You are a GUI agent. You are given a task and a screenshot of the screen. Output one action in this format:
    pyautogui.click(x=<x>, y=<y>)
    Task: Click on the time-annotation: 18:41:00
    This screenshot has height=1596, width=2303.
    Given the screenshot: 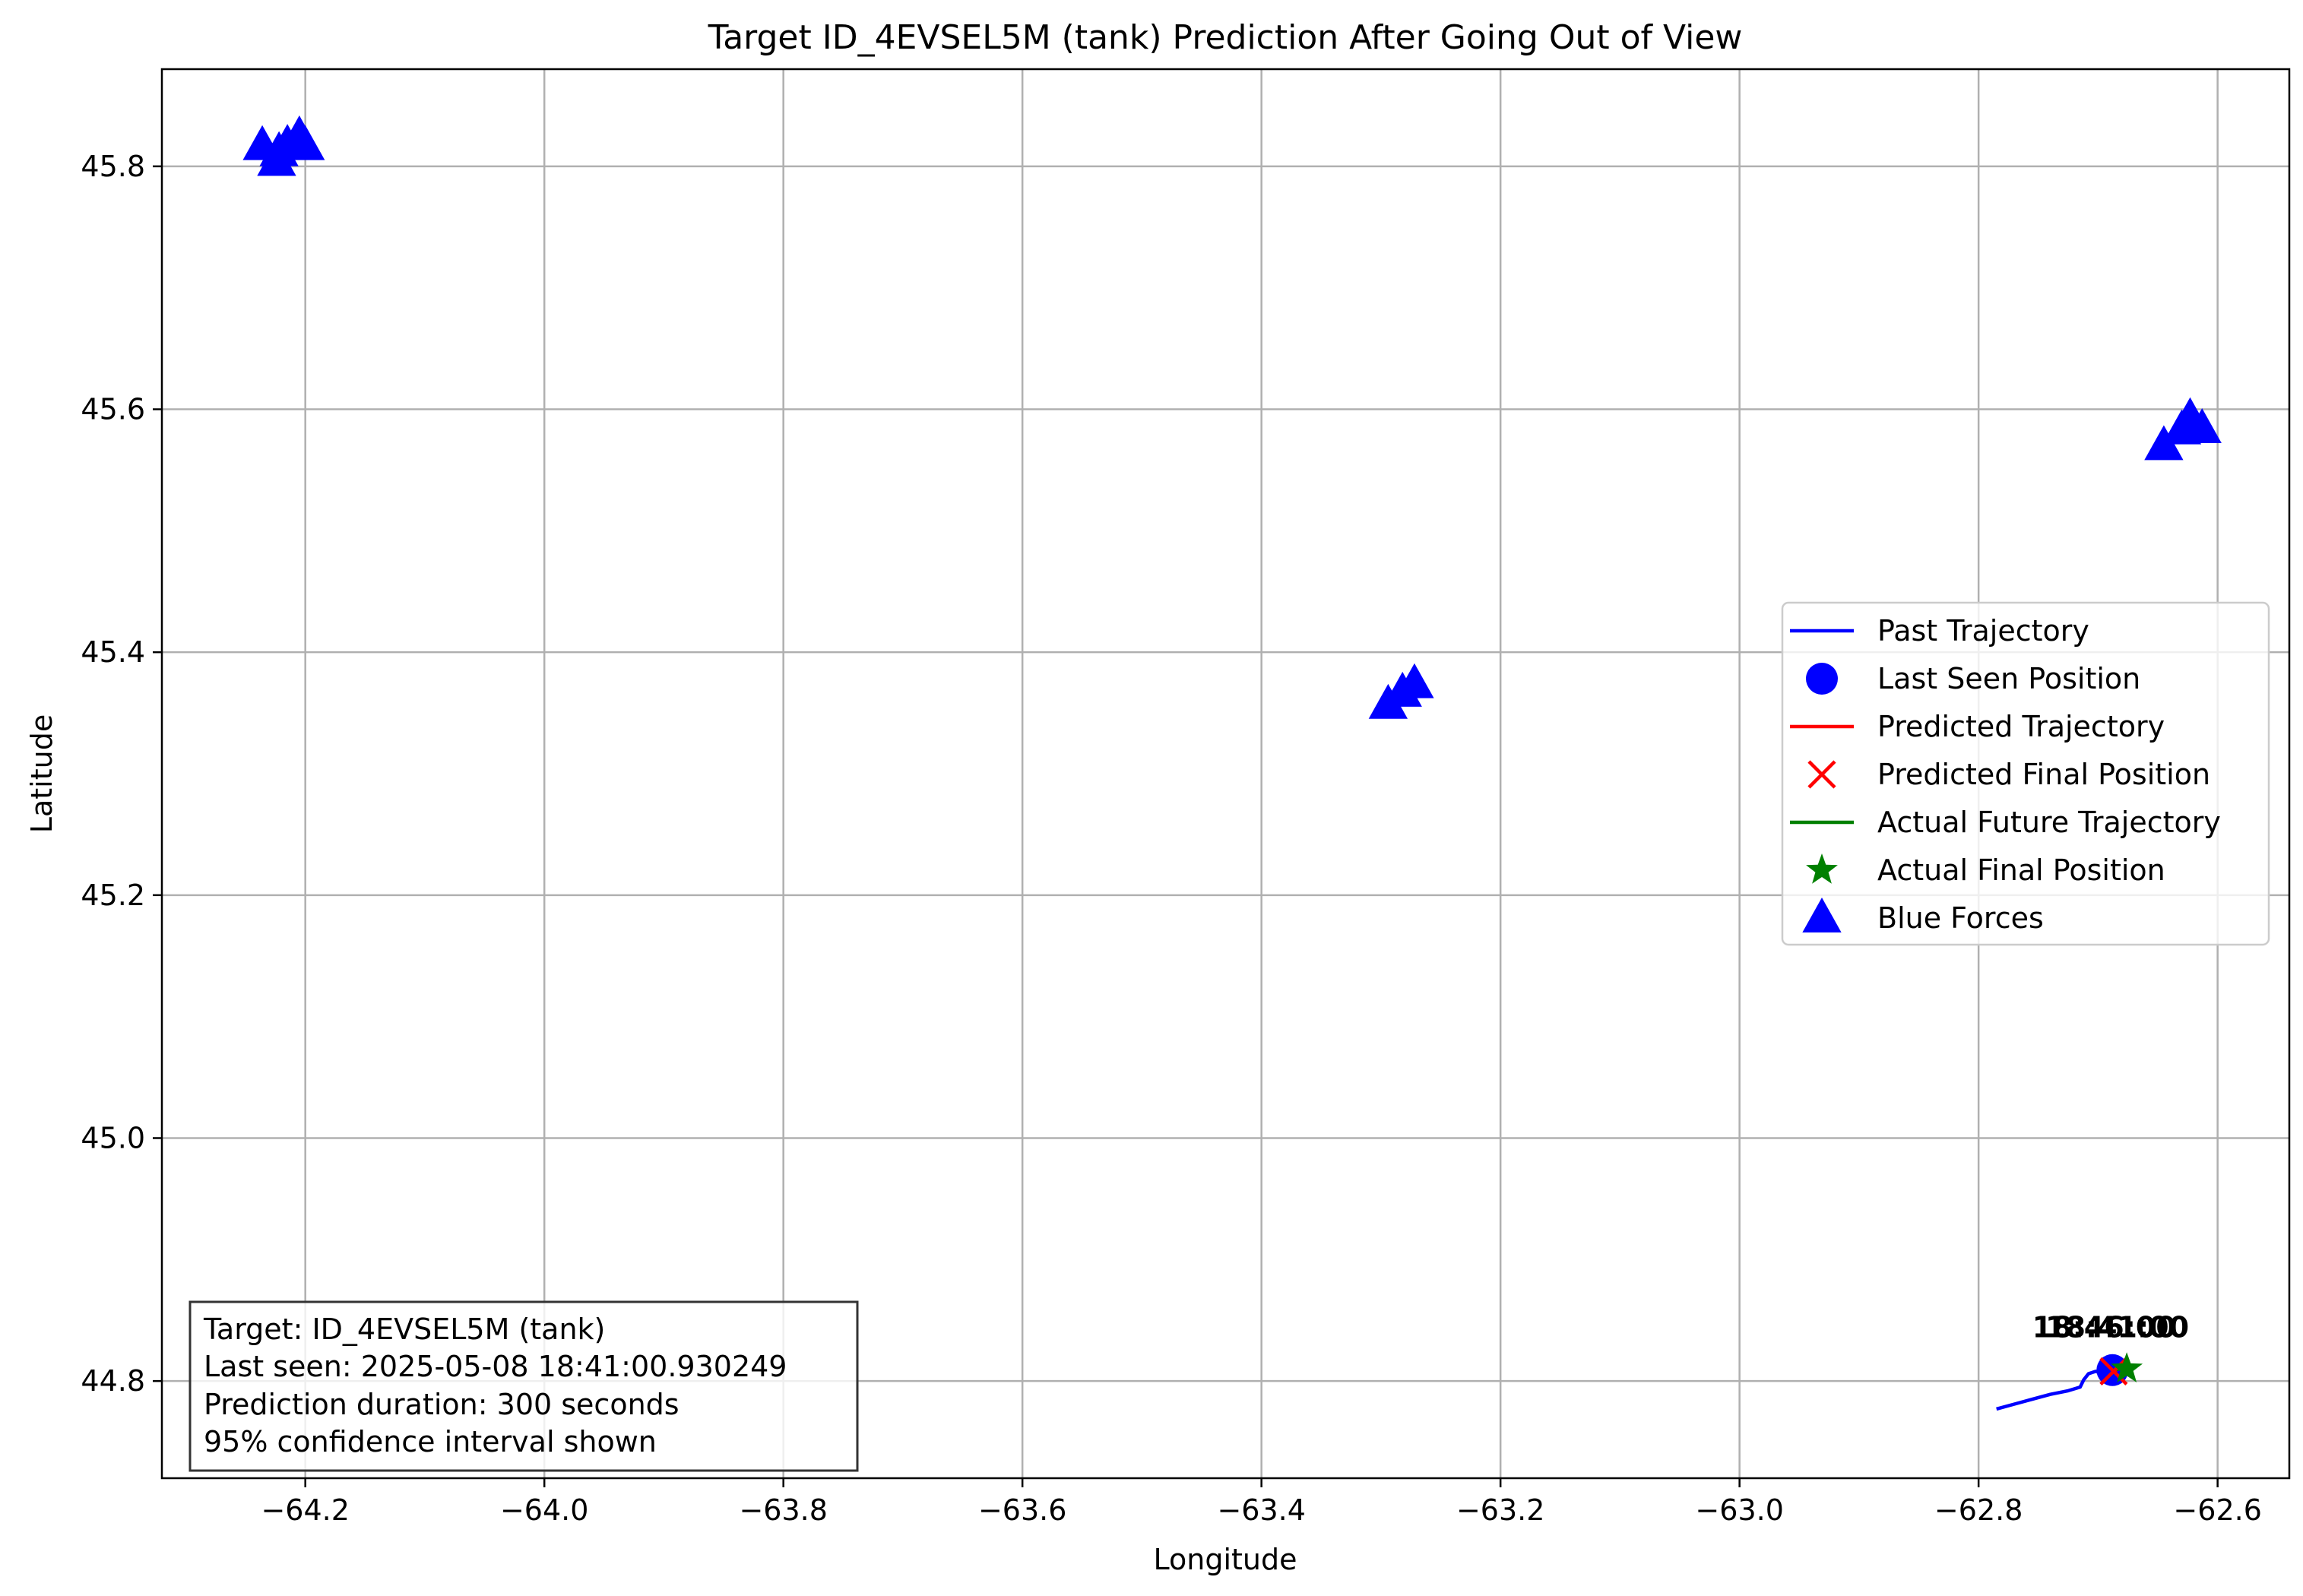 What is the action you would take?
    pyautogui.click(x=2117, y=1327)
    